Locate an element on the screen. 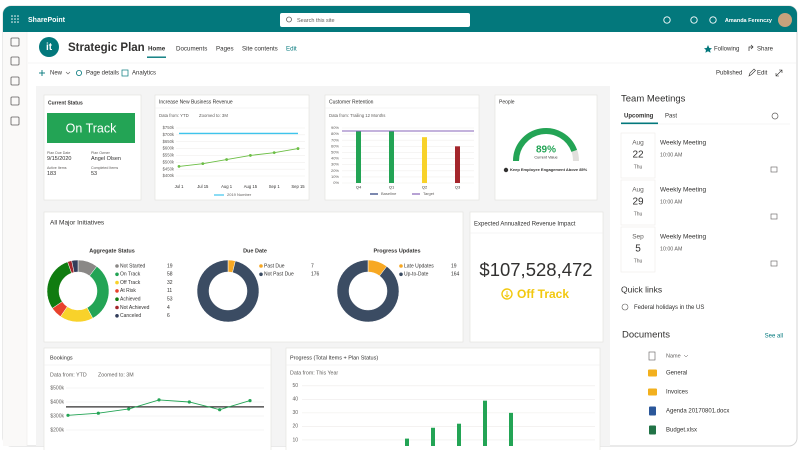 This screenshot has width=800, height=450. x-tick-label: Sep 15 is located at coordinates (298, 186).